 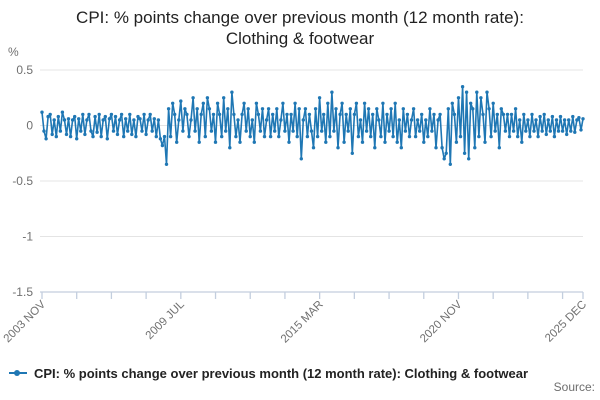 What do you see at coordinates (27, 237) in the screenshot?
I see `svg-text: -1` at bounding box center [27, 237].